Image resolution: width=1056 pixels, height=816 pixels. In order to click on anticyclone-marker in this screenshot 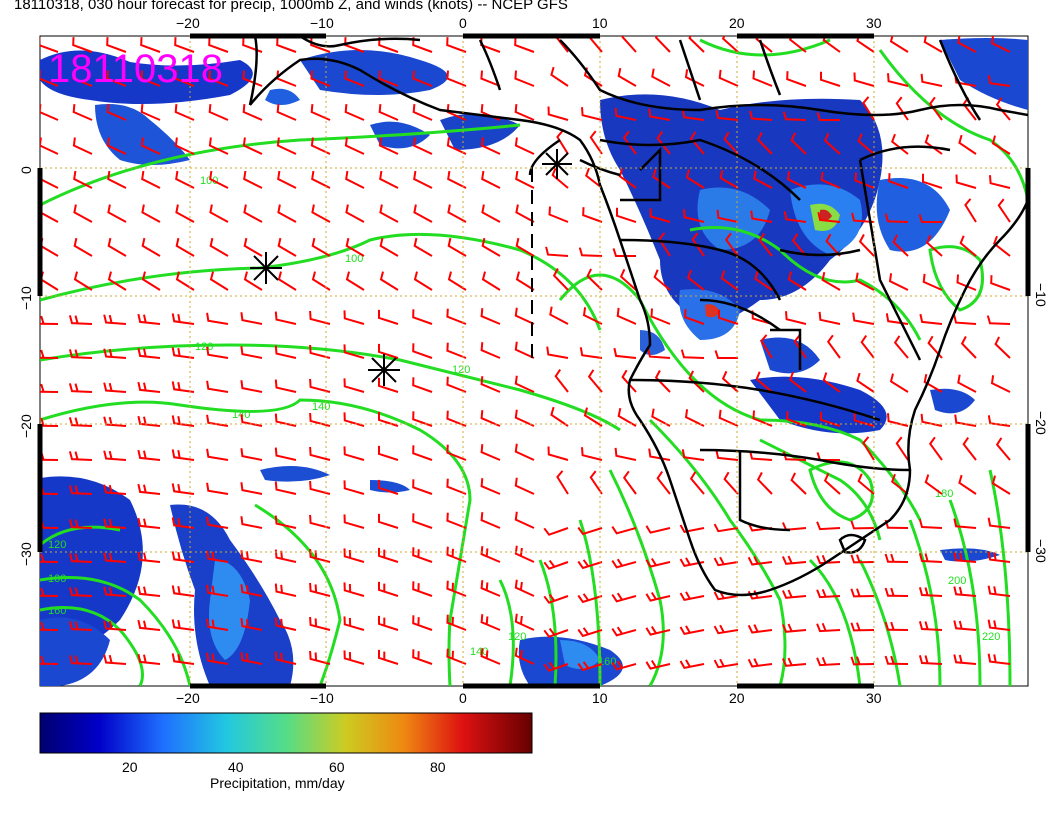, I will do `click(384, 370)`.